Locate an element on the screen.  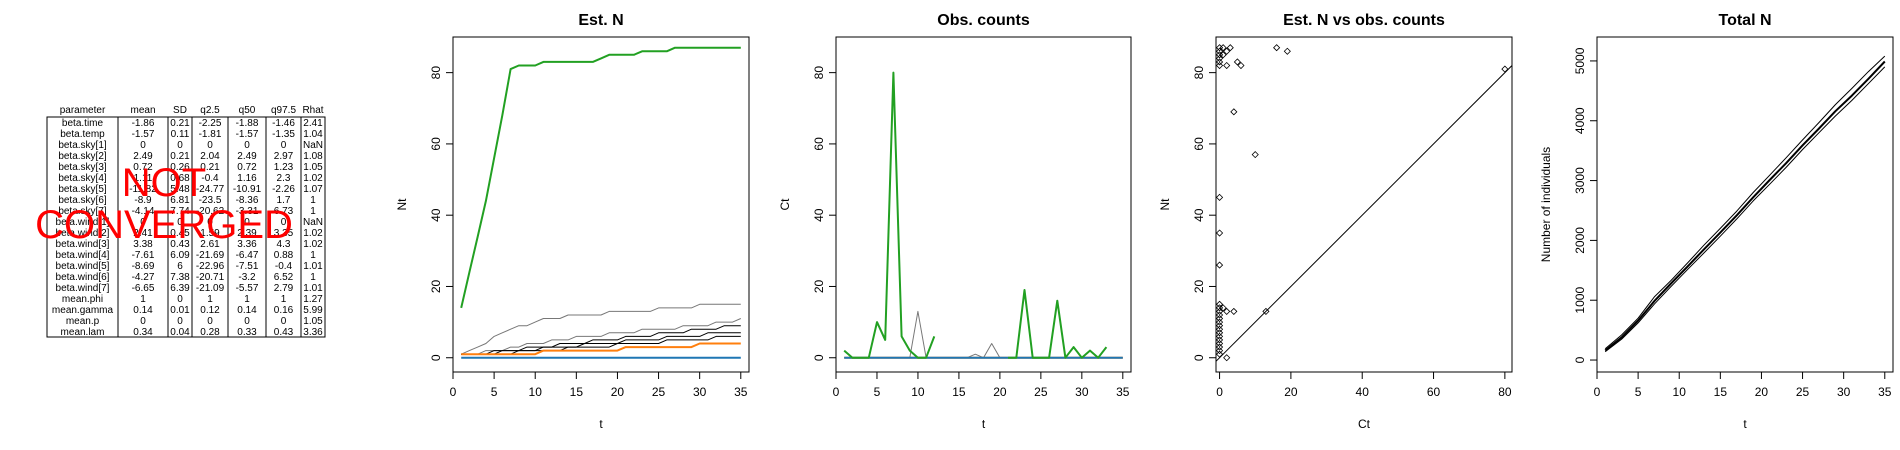
table-cell: 2.39 is located at coordinates (247, 233).